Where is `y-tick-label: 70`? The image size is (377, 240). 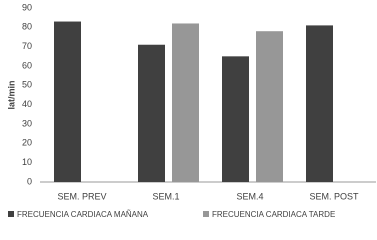
y-tick-label: 70 is located at coordinates (27, 46).